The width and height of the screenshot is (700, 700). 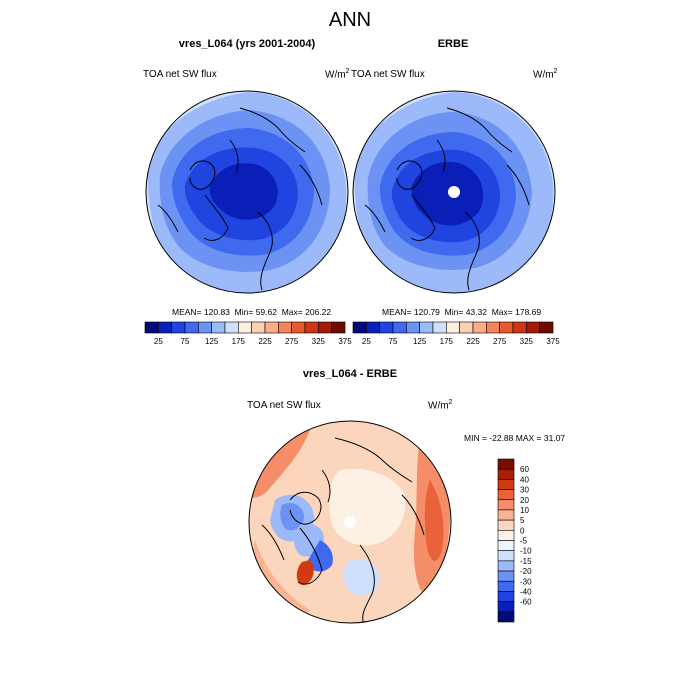 What do you see at coordinates (526, 551) in the screenshot?
I see `diff-colorbar-tick-label: -10` at bounding box center [526, 551].